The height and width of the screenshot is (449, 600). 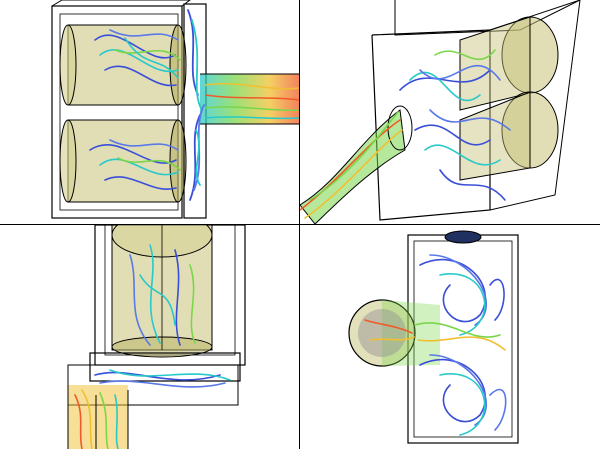 I want to click on top-view-render, so click(x=433, y=337).